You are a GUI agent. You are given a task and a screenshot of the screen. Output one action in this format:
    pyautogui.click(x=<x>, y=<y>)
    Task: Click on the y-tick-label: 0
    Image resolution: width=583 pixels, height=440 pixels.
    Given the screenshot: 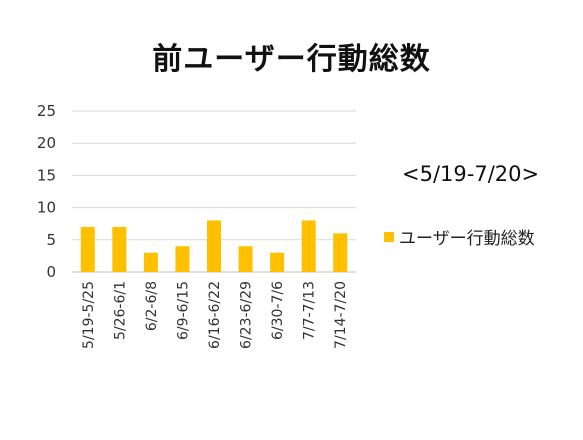 What is the action you would take?
    pyautogui.click(x=51, y=272)
    